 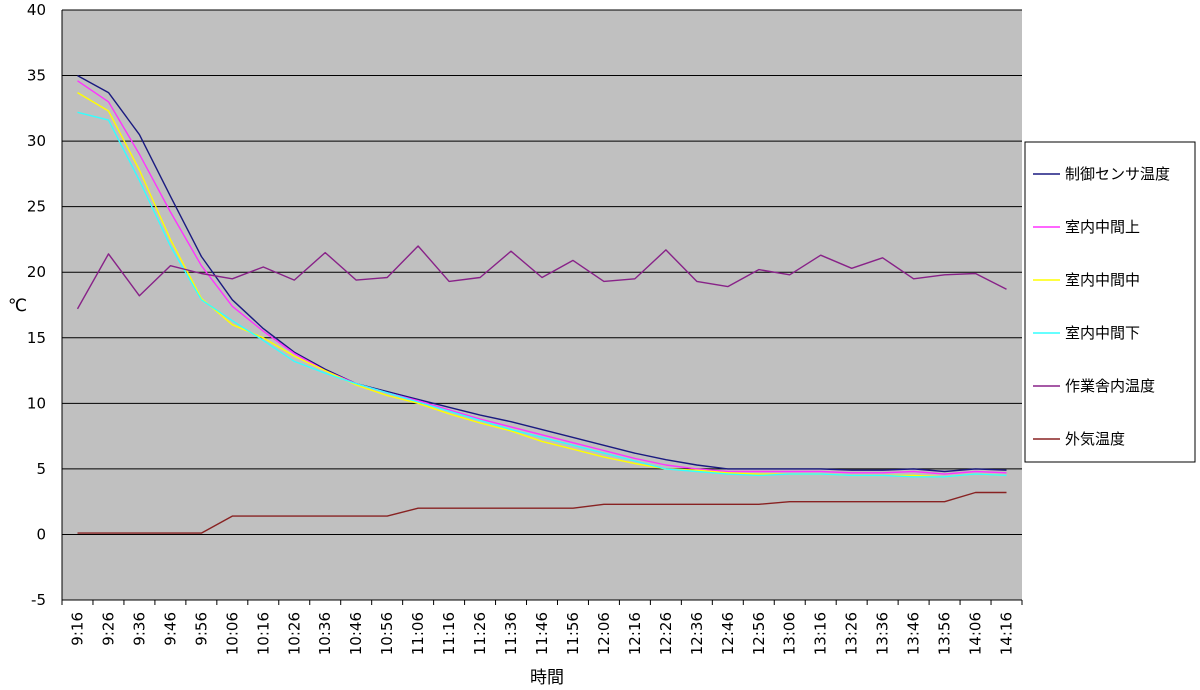 What do you see at coordinates (790, 633) in the screenshot?
I see `x-tick-label: 13:06` at bounding box center [790, 633].